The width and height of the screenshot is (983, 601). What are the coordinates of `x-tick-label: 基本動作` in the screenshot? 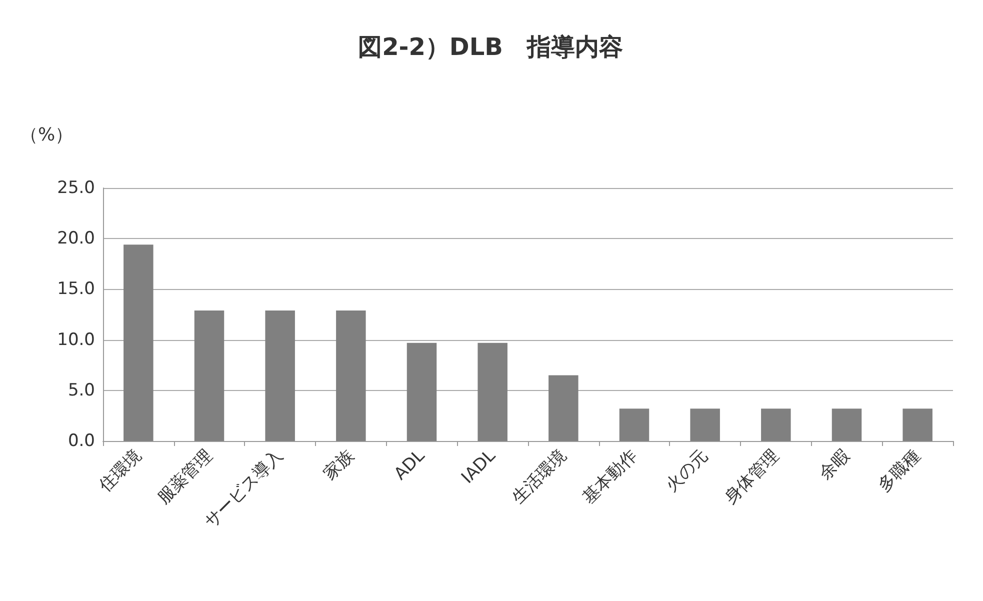 It's located at (610, 477).